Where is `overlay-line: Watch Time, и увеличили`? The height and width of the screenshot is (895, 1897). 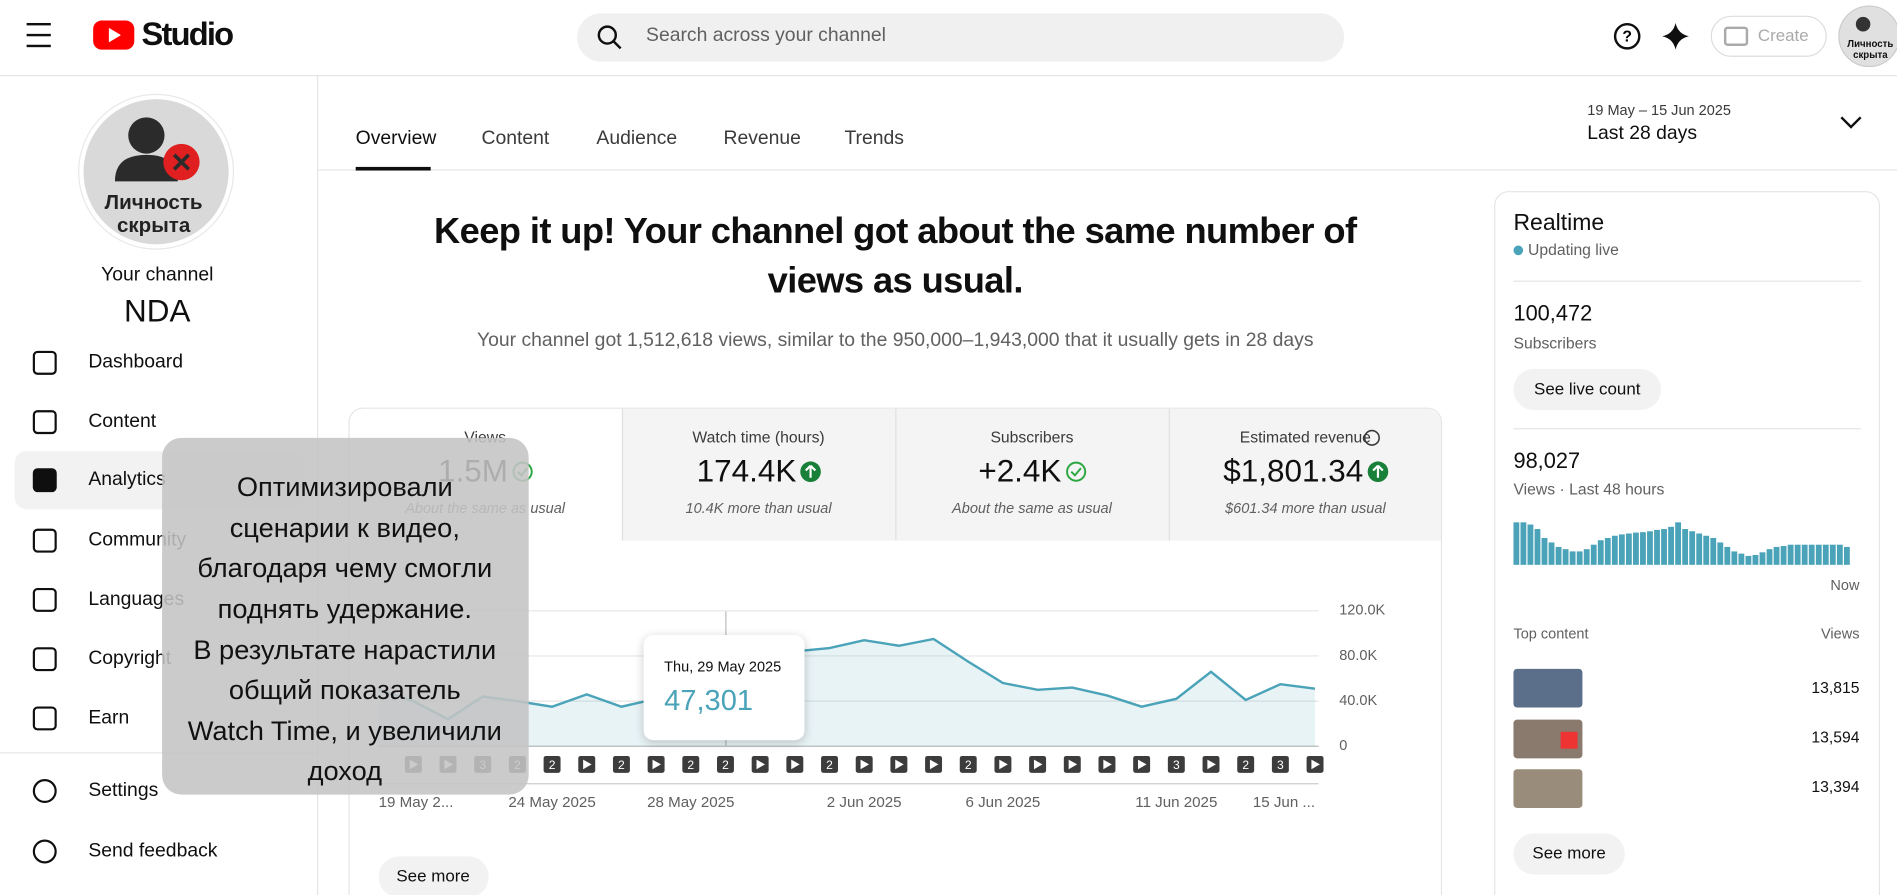
overlay-line: Watch Time, и увеличили is located at coordinates (344, 731).